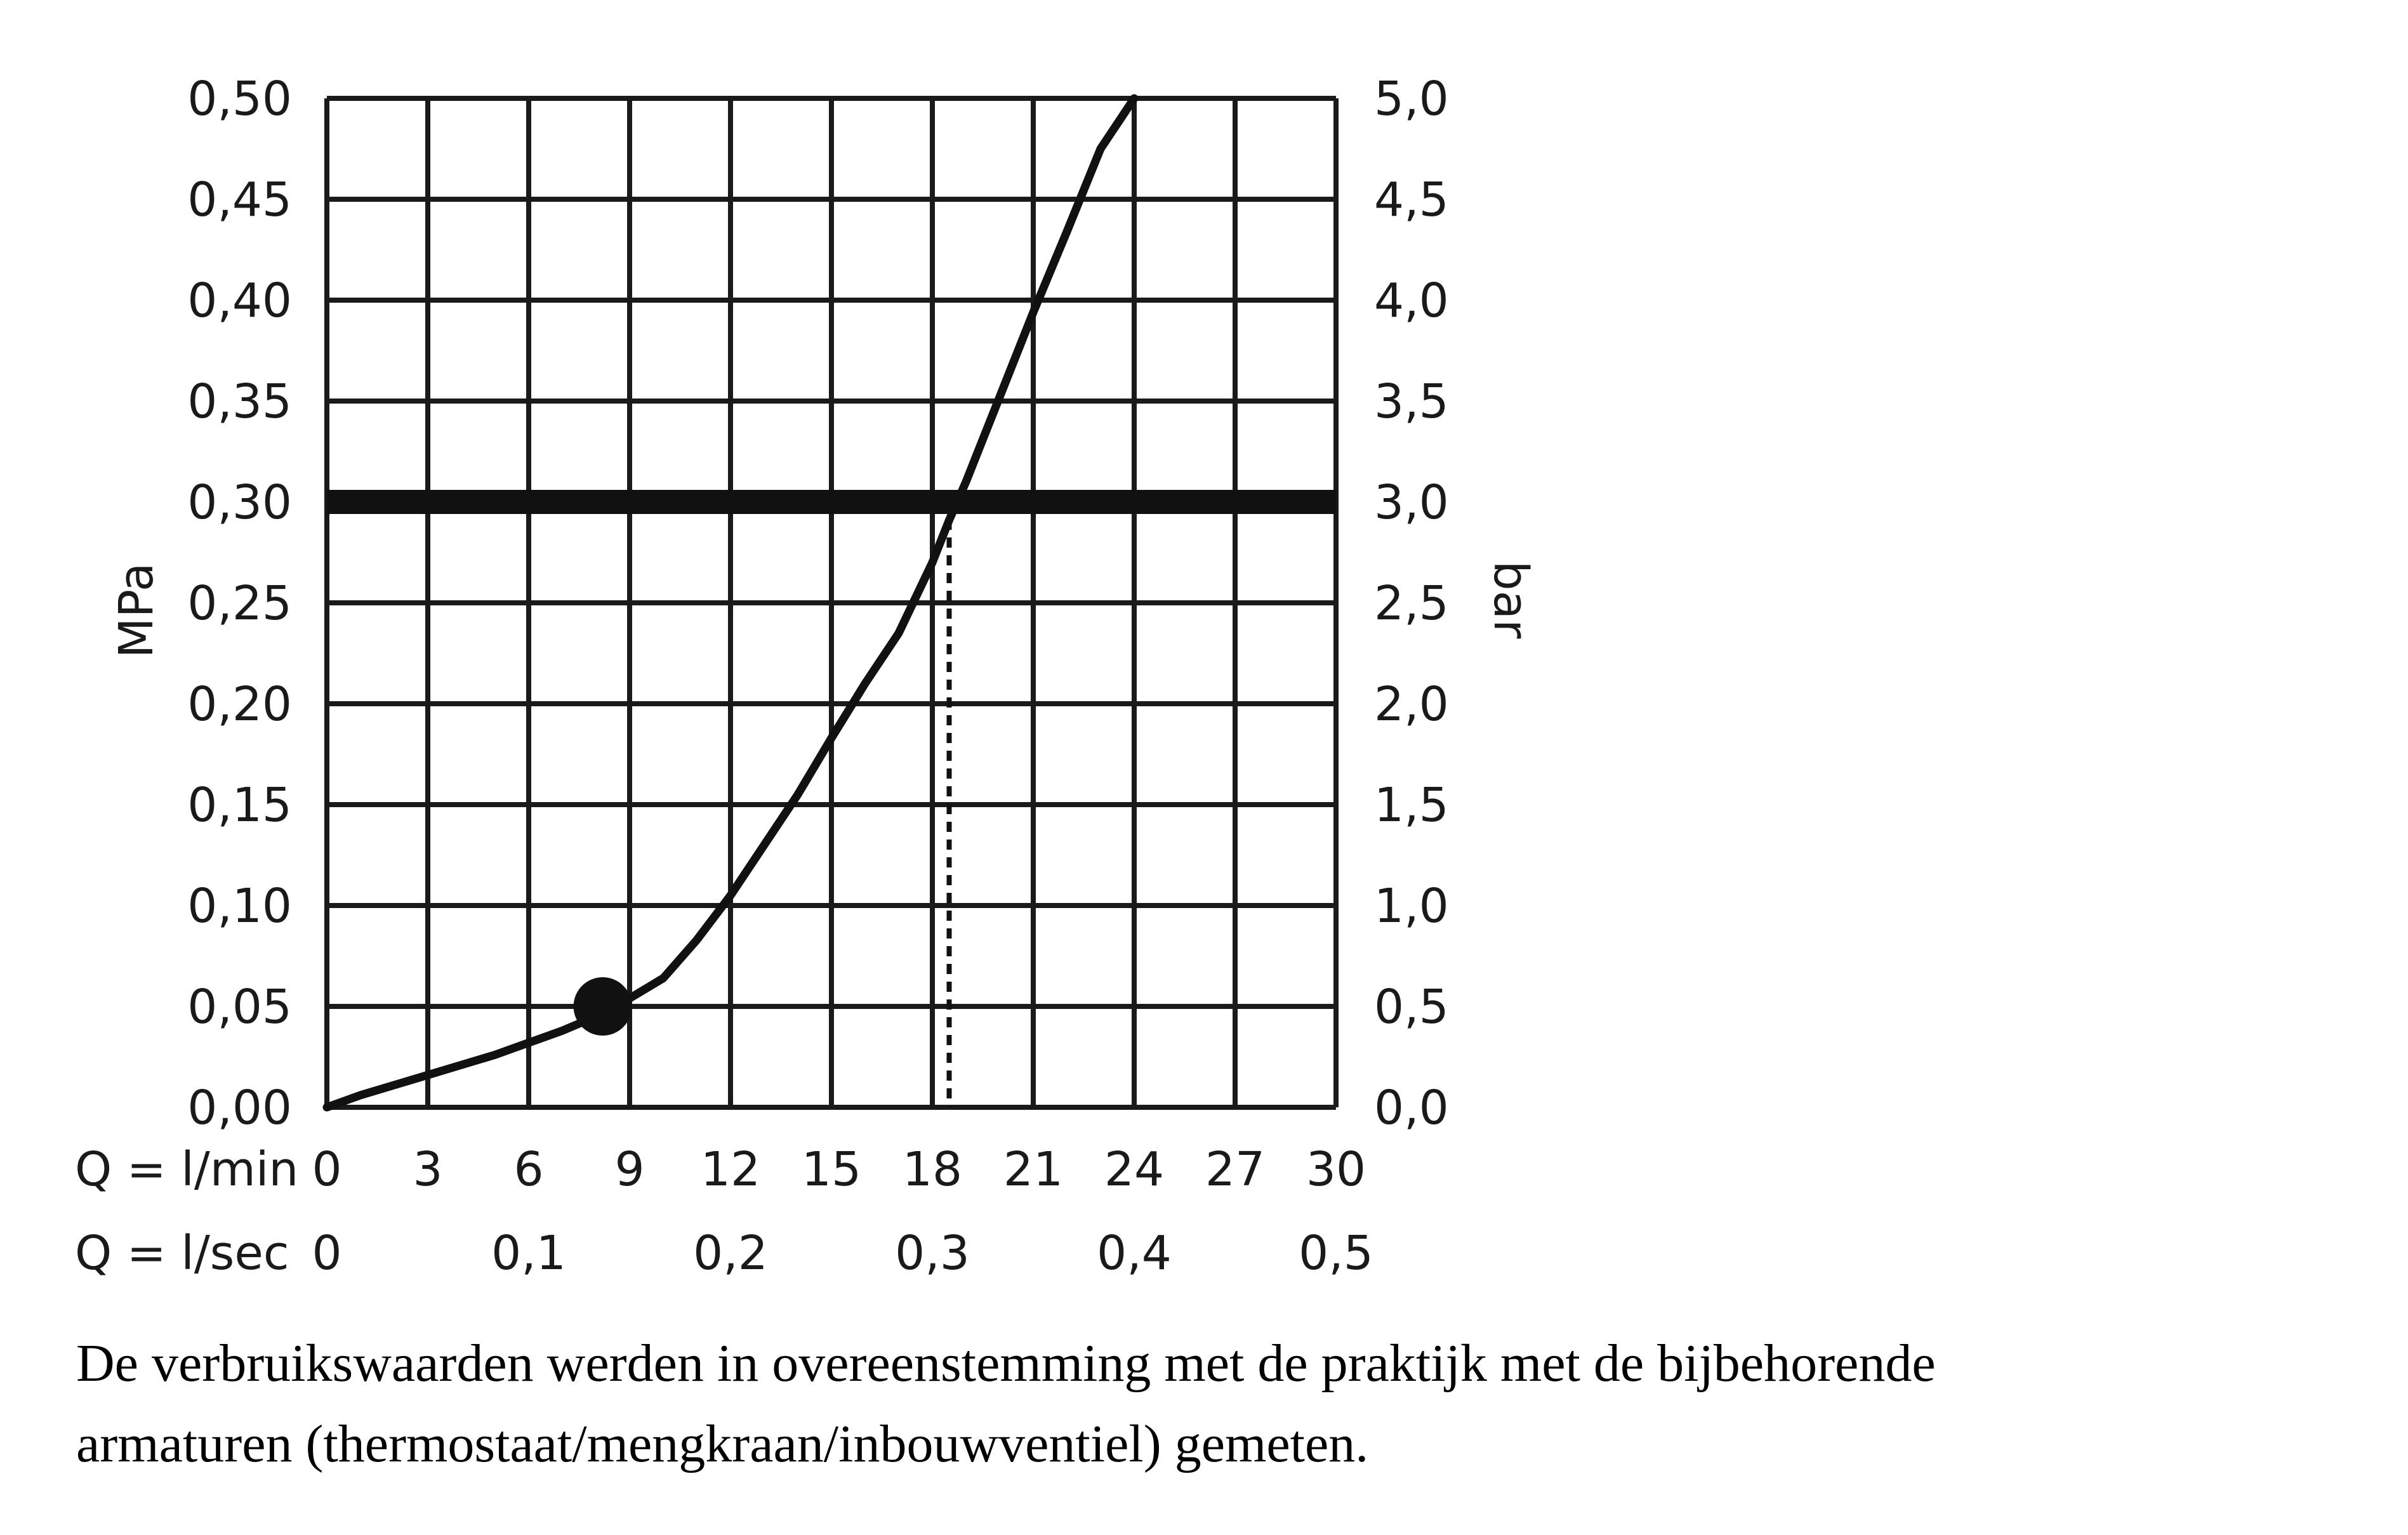 This screenshot has height=1535, width=2408. I want to click on y-left-tick-label: 0,10, so click(239, 906).